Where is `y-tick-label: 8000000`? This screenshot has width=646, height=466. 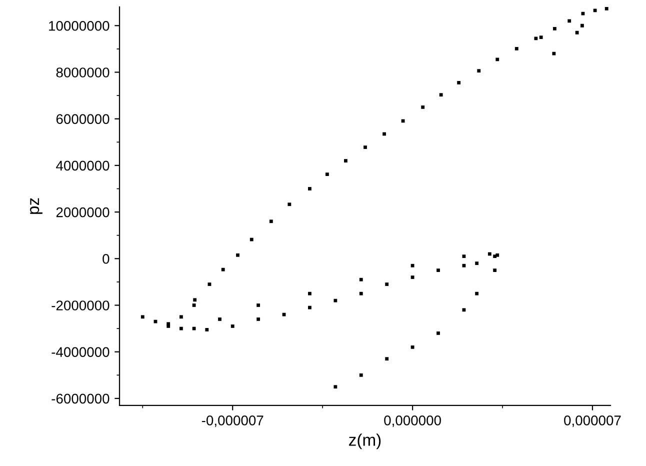 y-tick-label: 8000000 is located at coordinates (83, 73).